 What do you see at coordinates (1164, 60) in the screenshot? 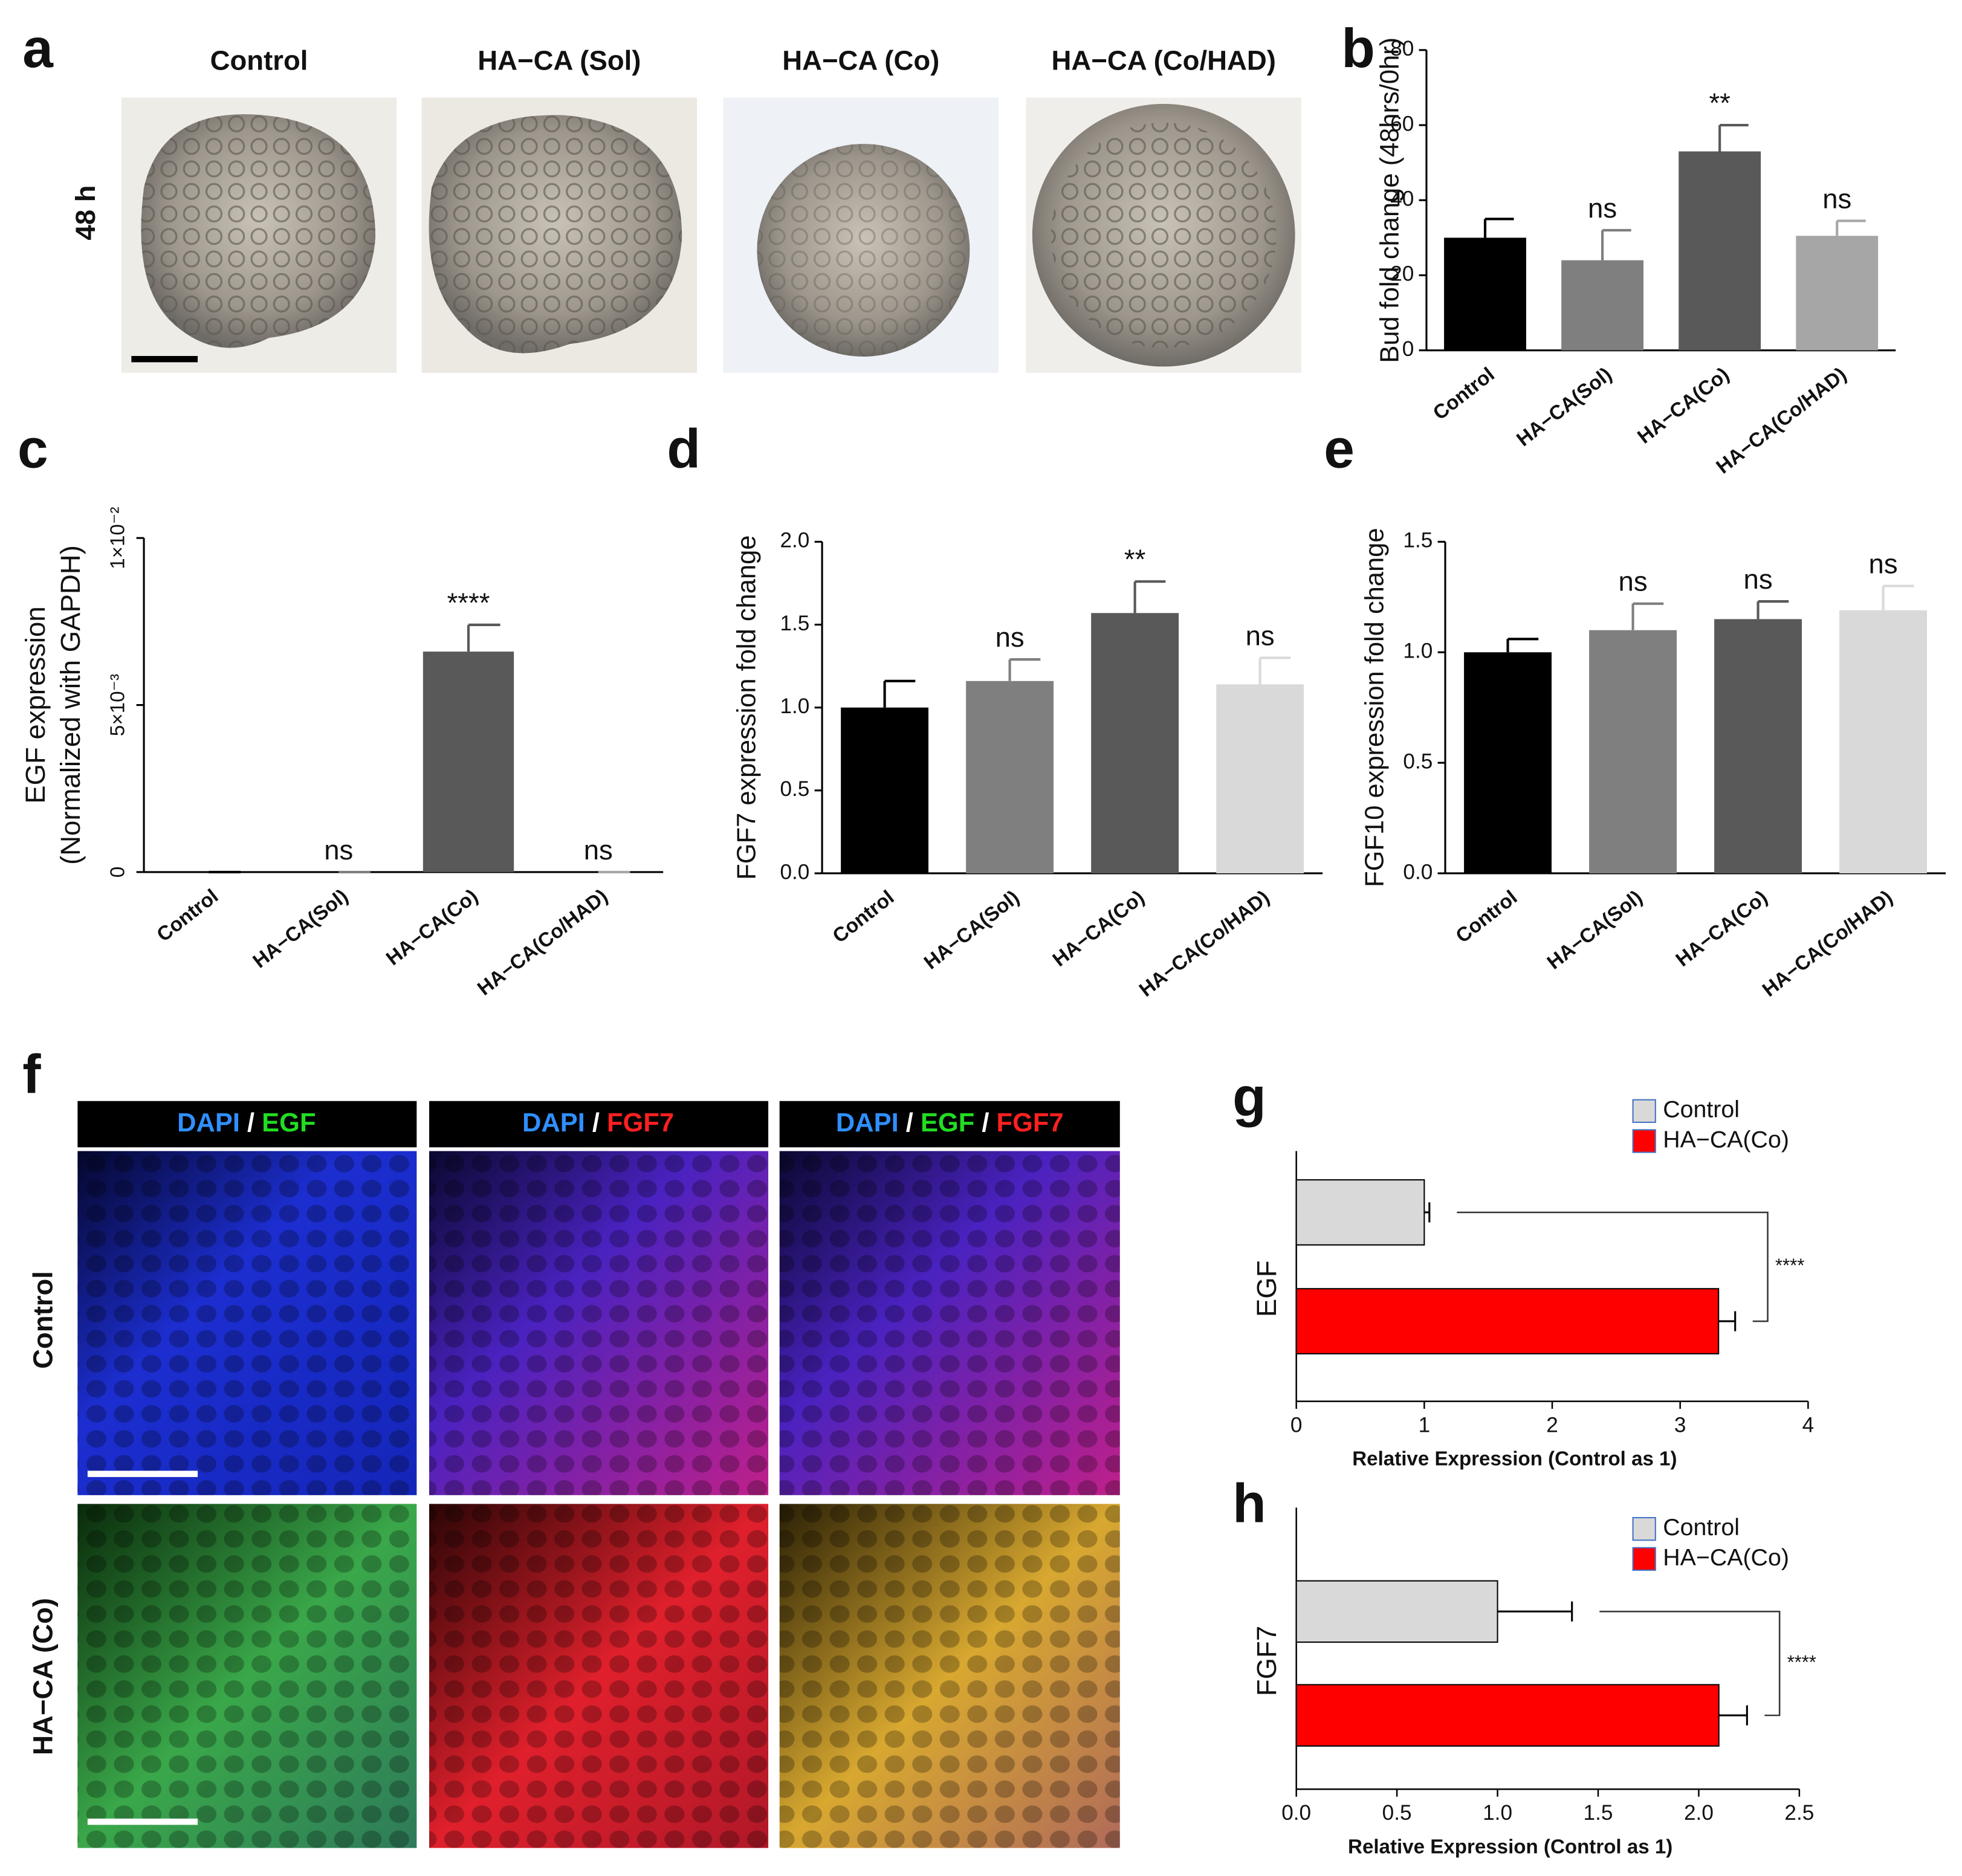
I see `column-title: HA−CA (Co/HAD)` at bounding box center [1164, 60].